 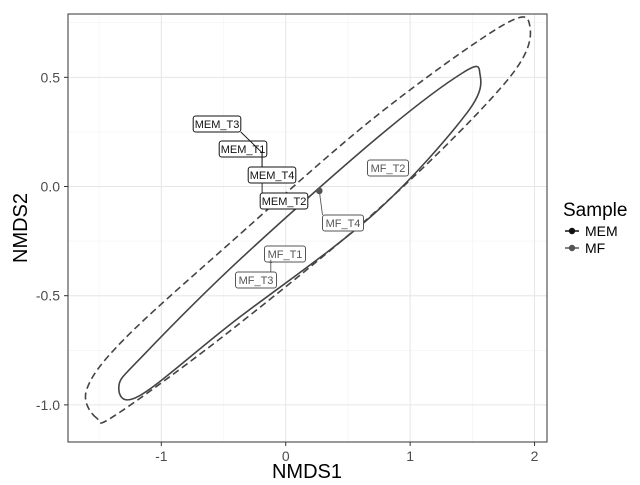 I want to click on legend: Sample MEM MF, so click(x=595, y=228).